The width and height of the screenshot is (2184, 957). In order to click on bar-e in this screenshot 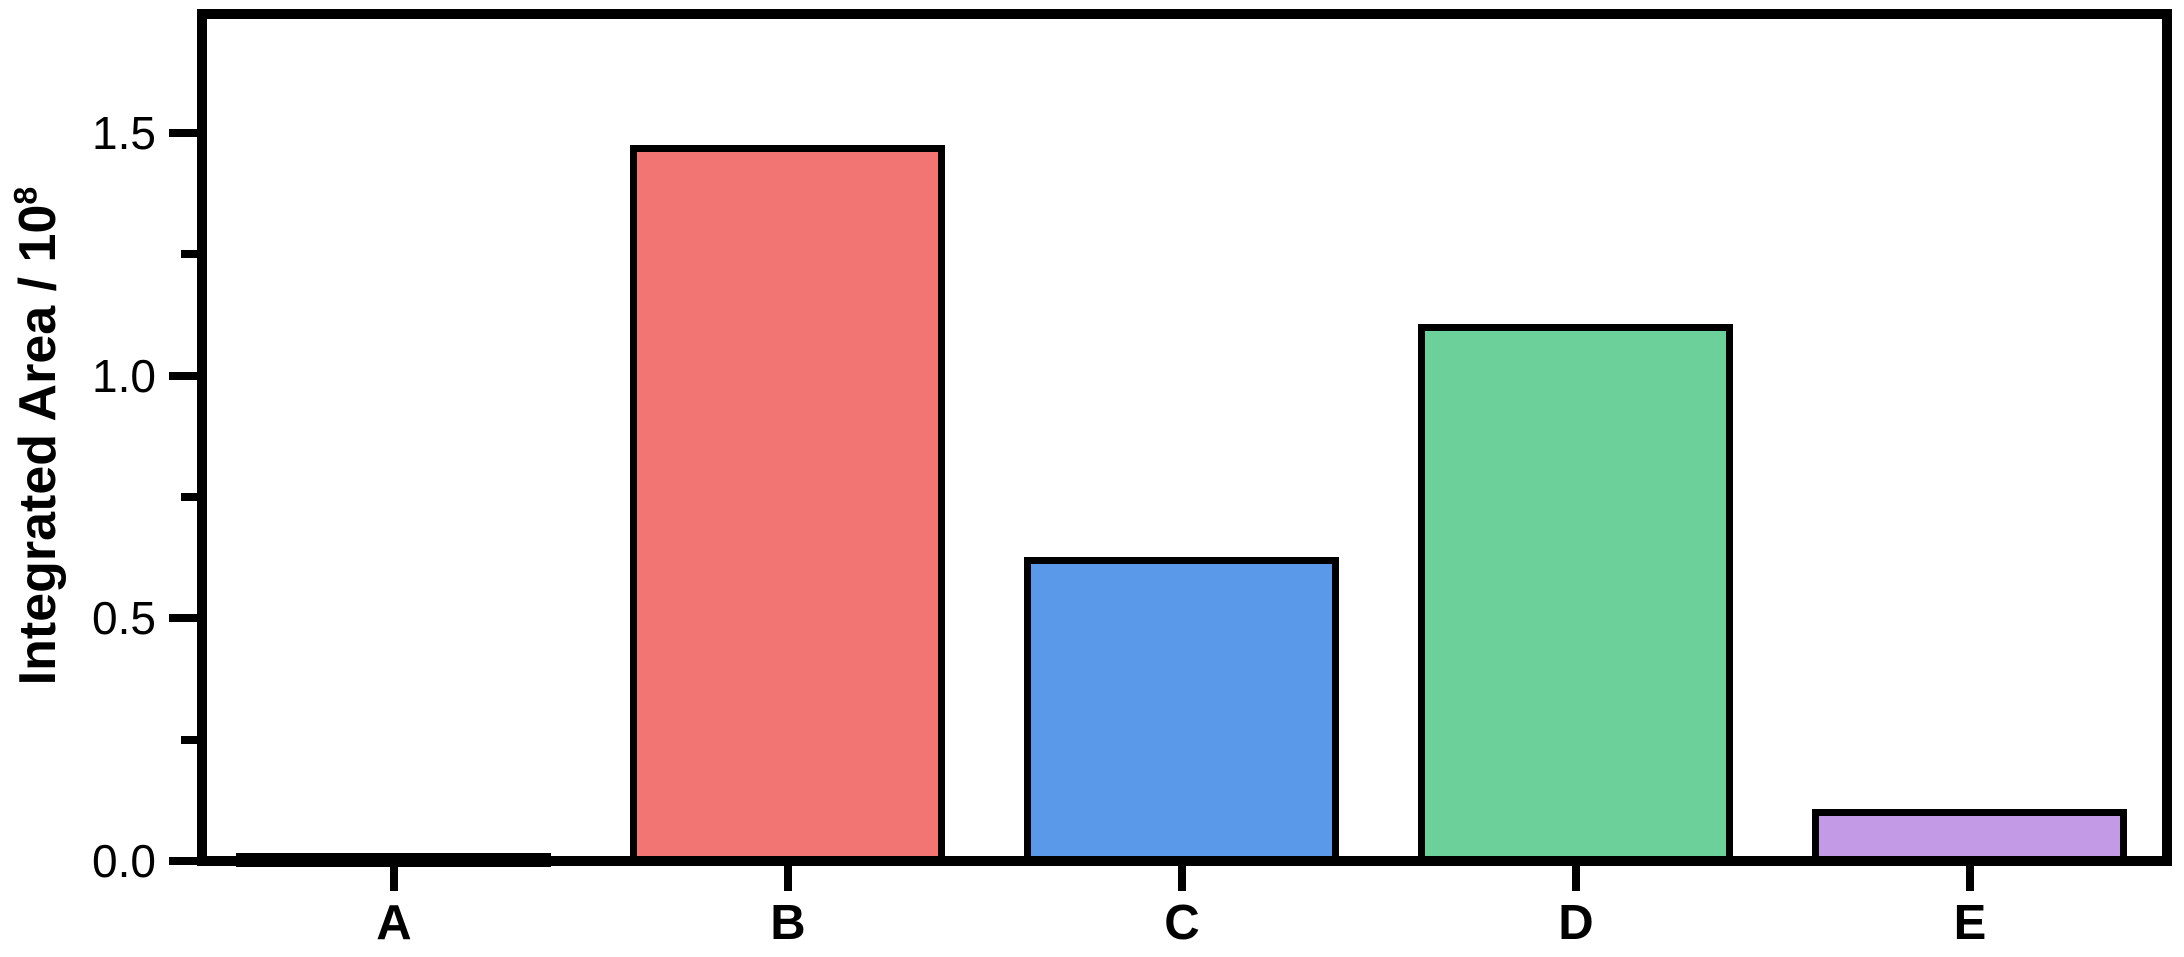, I will do `click(1969, 837)`.